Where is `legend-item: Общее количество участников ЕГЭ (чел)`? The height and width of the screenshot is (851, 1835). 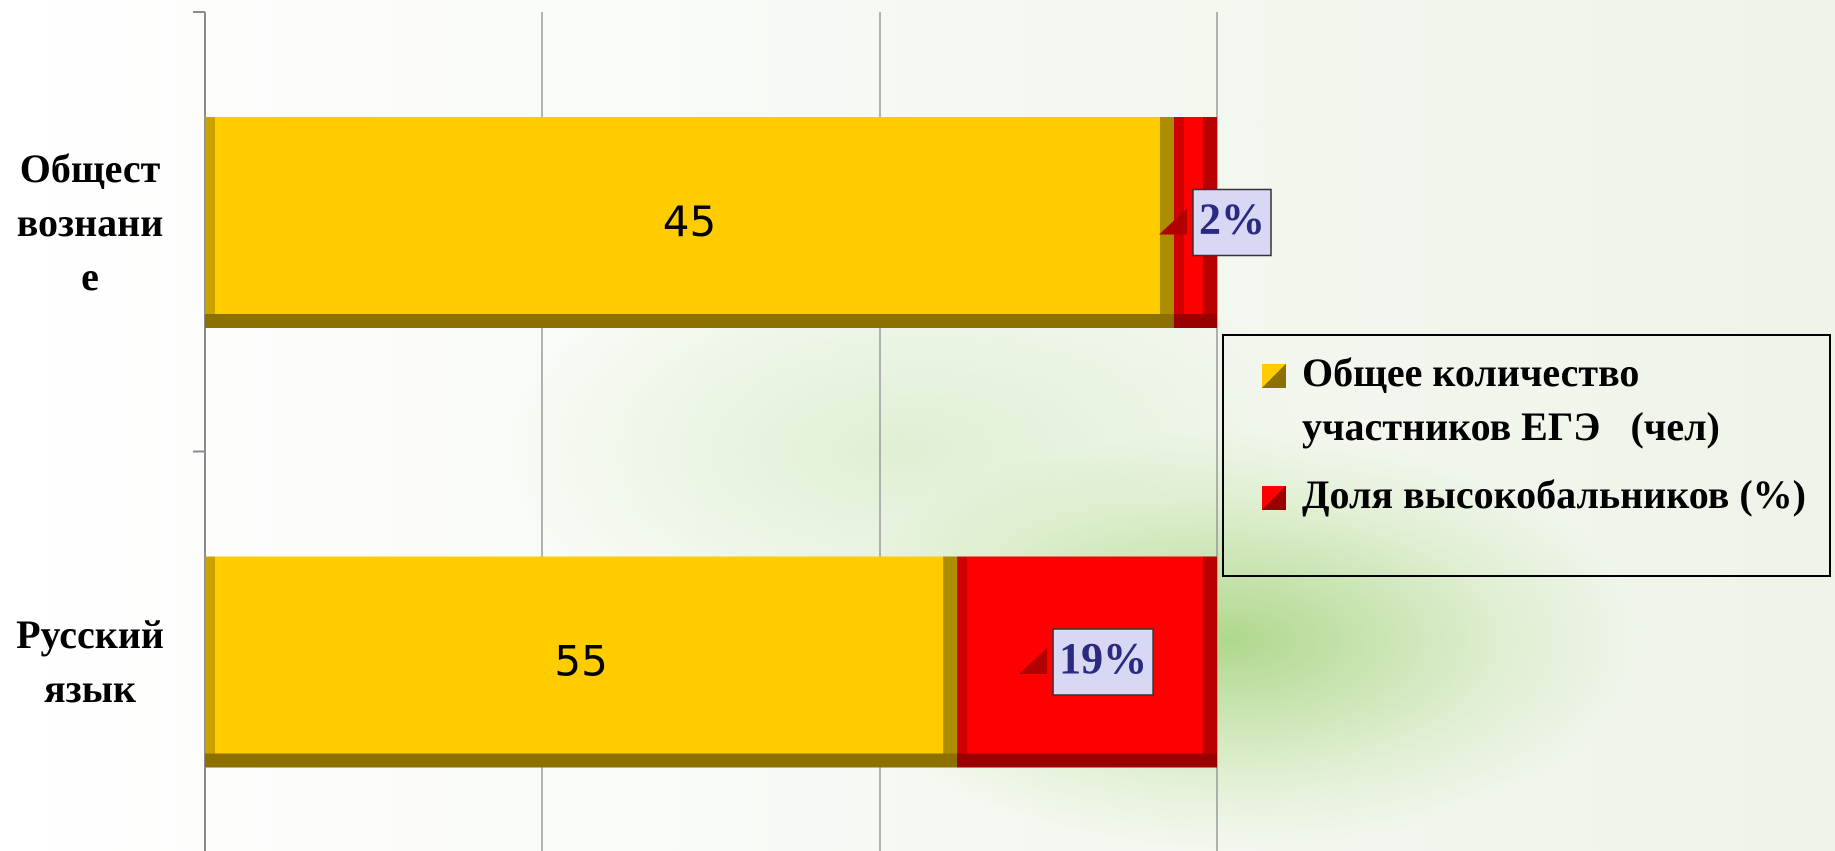 legend-item: Общее количество участников ЕГЭ (чел) is located at coordinates (1535, 400).